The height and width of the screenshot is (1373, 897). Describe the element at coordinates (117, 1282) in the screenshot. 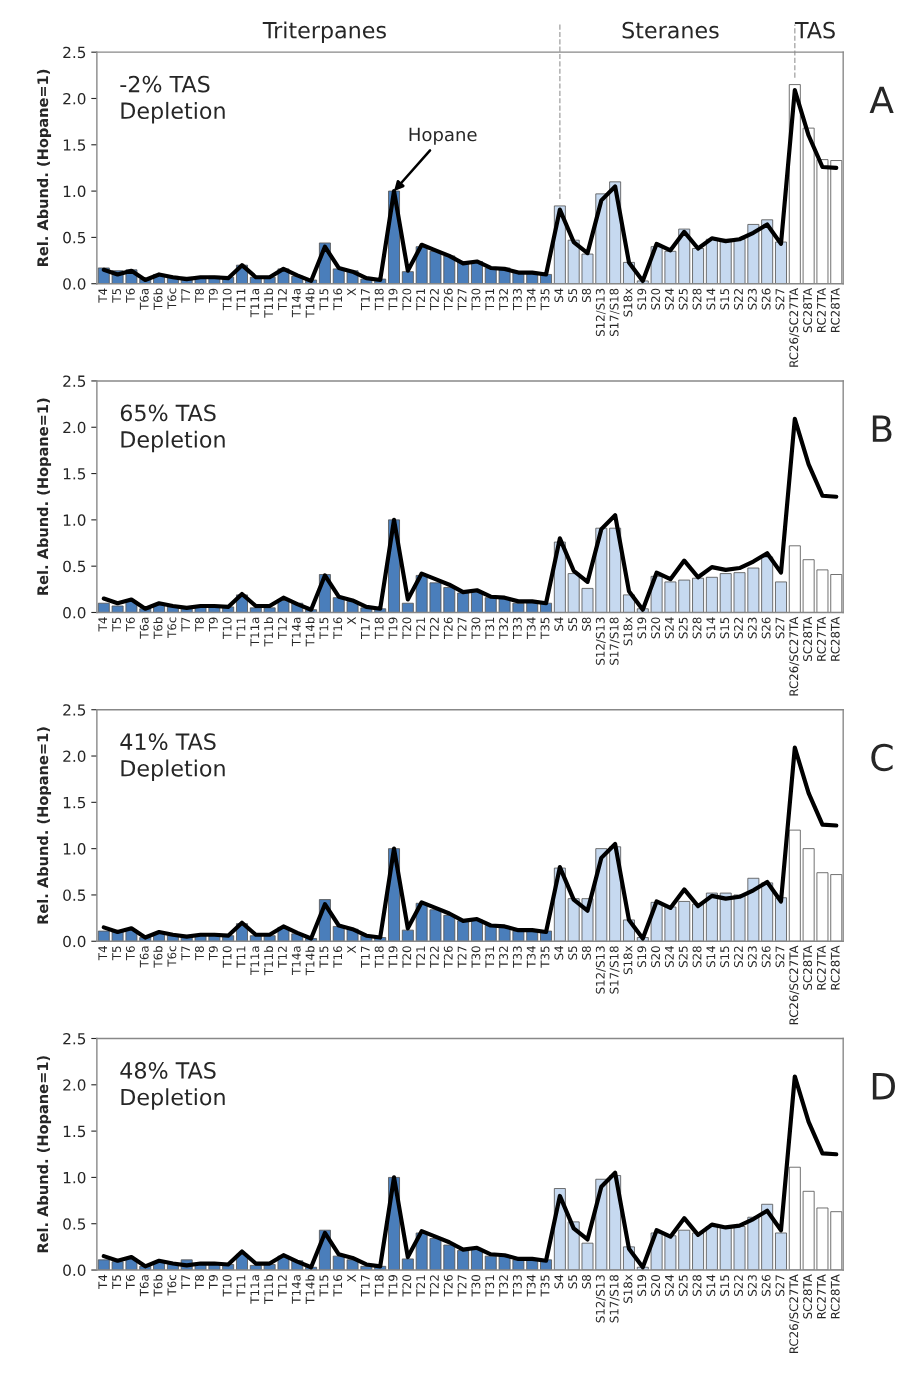

I see `x-tick-label: T5` at that location.